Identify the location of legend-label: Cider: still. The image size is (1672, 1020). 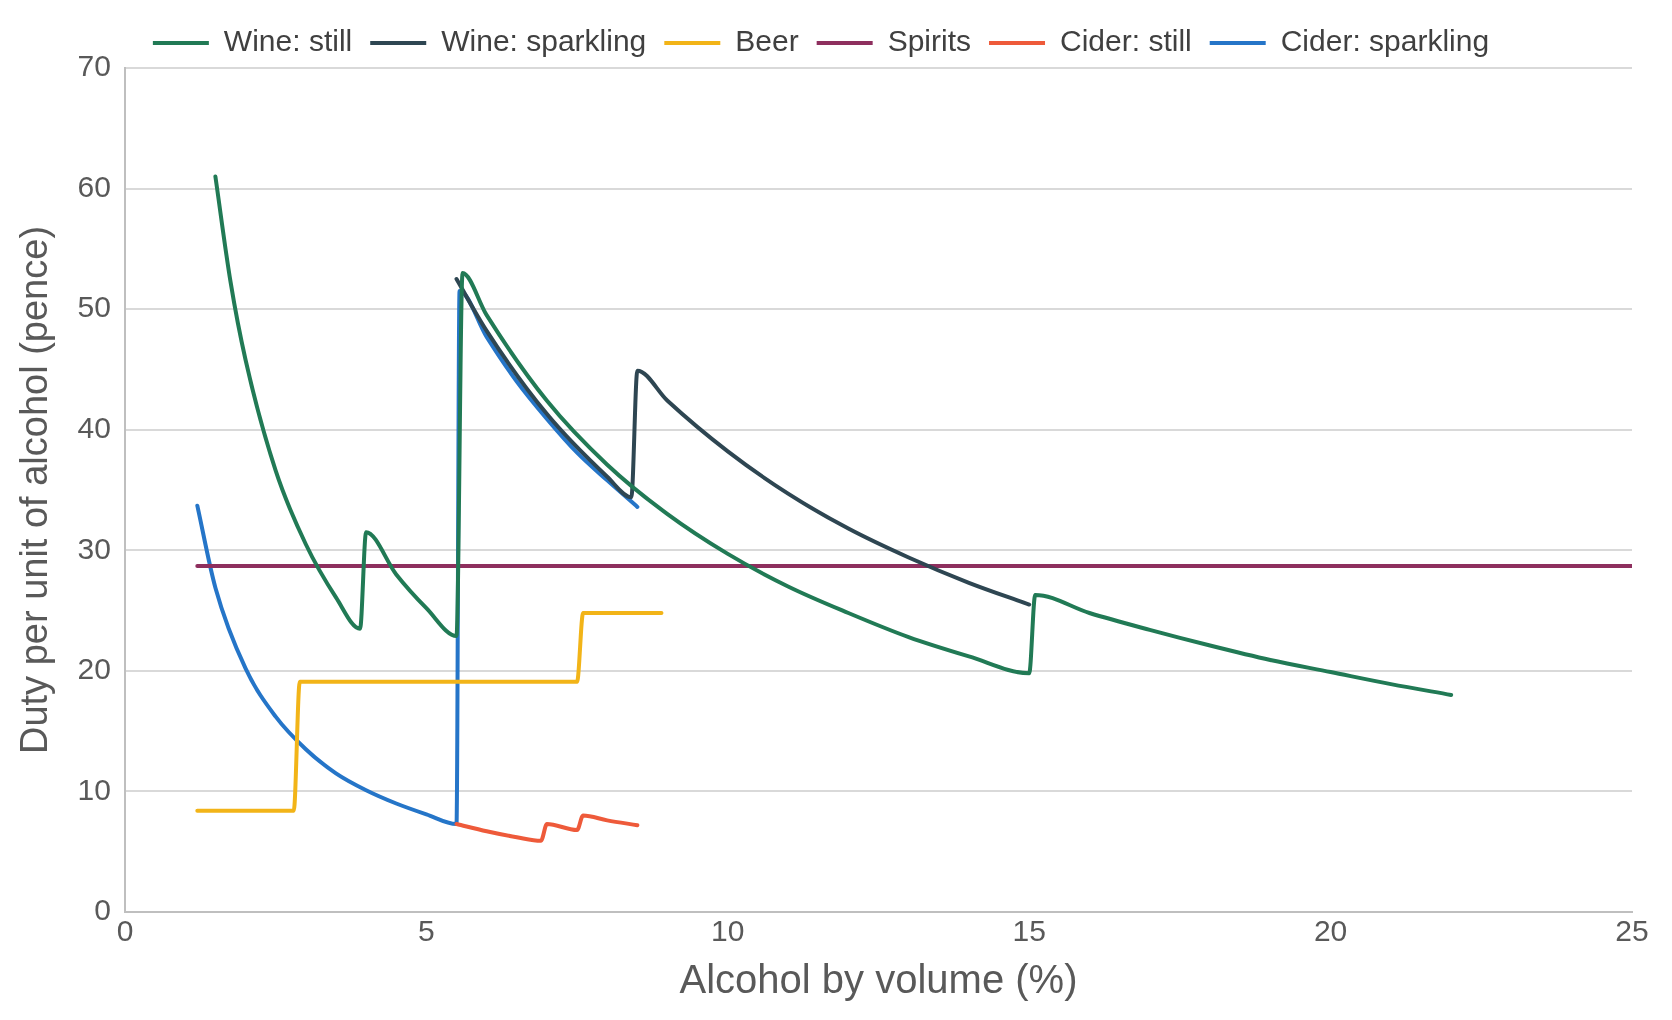
(1126, 41).